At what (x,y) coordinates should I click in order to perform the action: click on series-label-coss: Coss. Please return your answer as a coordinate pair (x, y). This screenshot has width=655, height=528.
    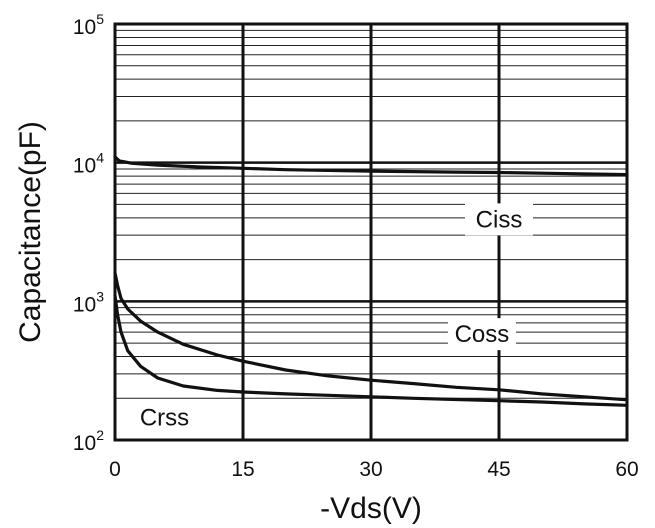
    Looking at the image, I should click on (482, 334).